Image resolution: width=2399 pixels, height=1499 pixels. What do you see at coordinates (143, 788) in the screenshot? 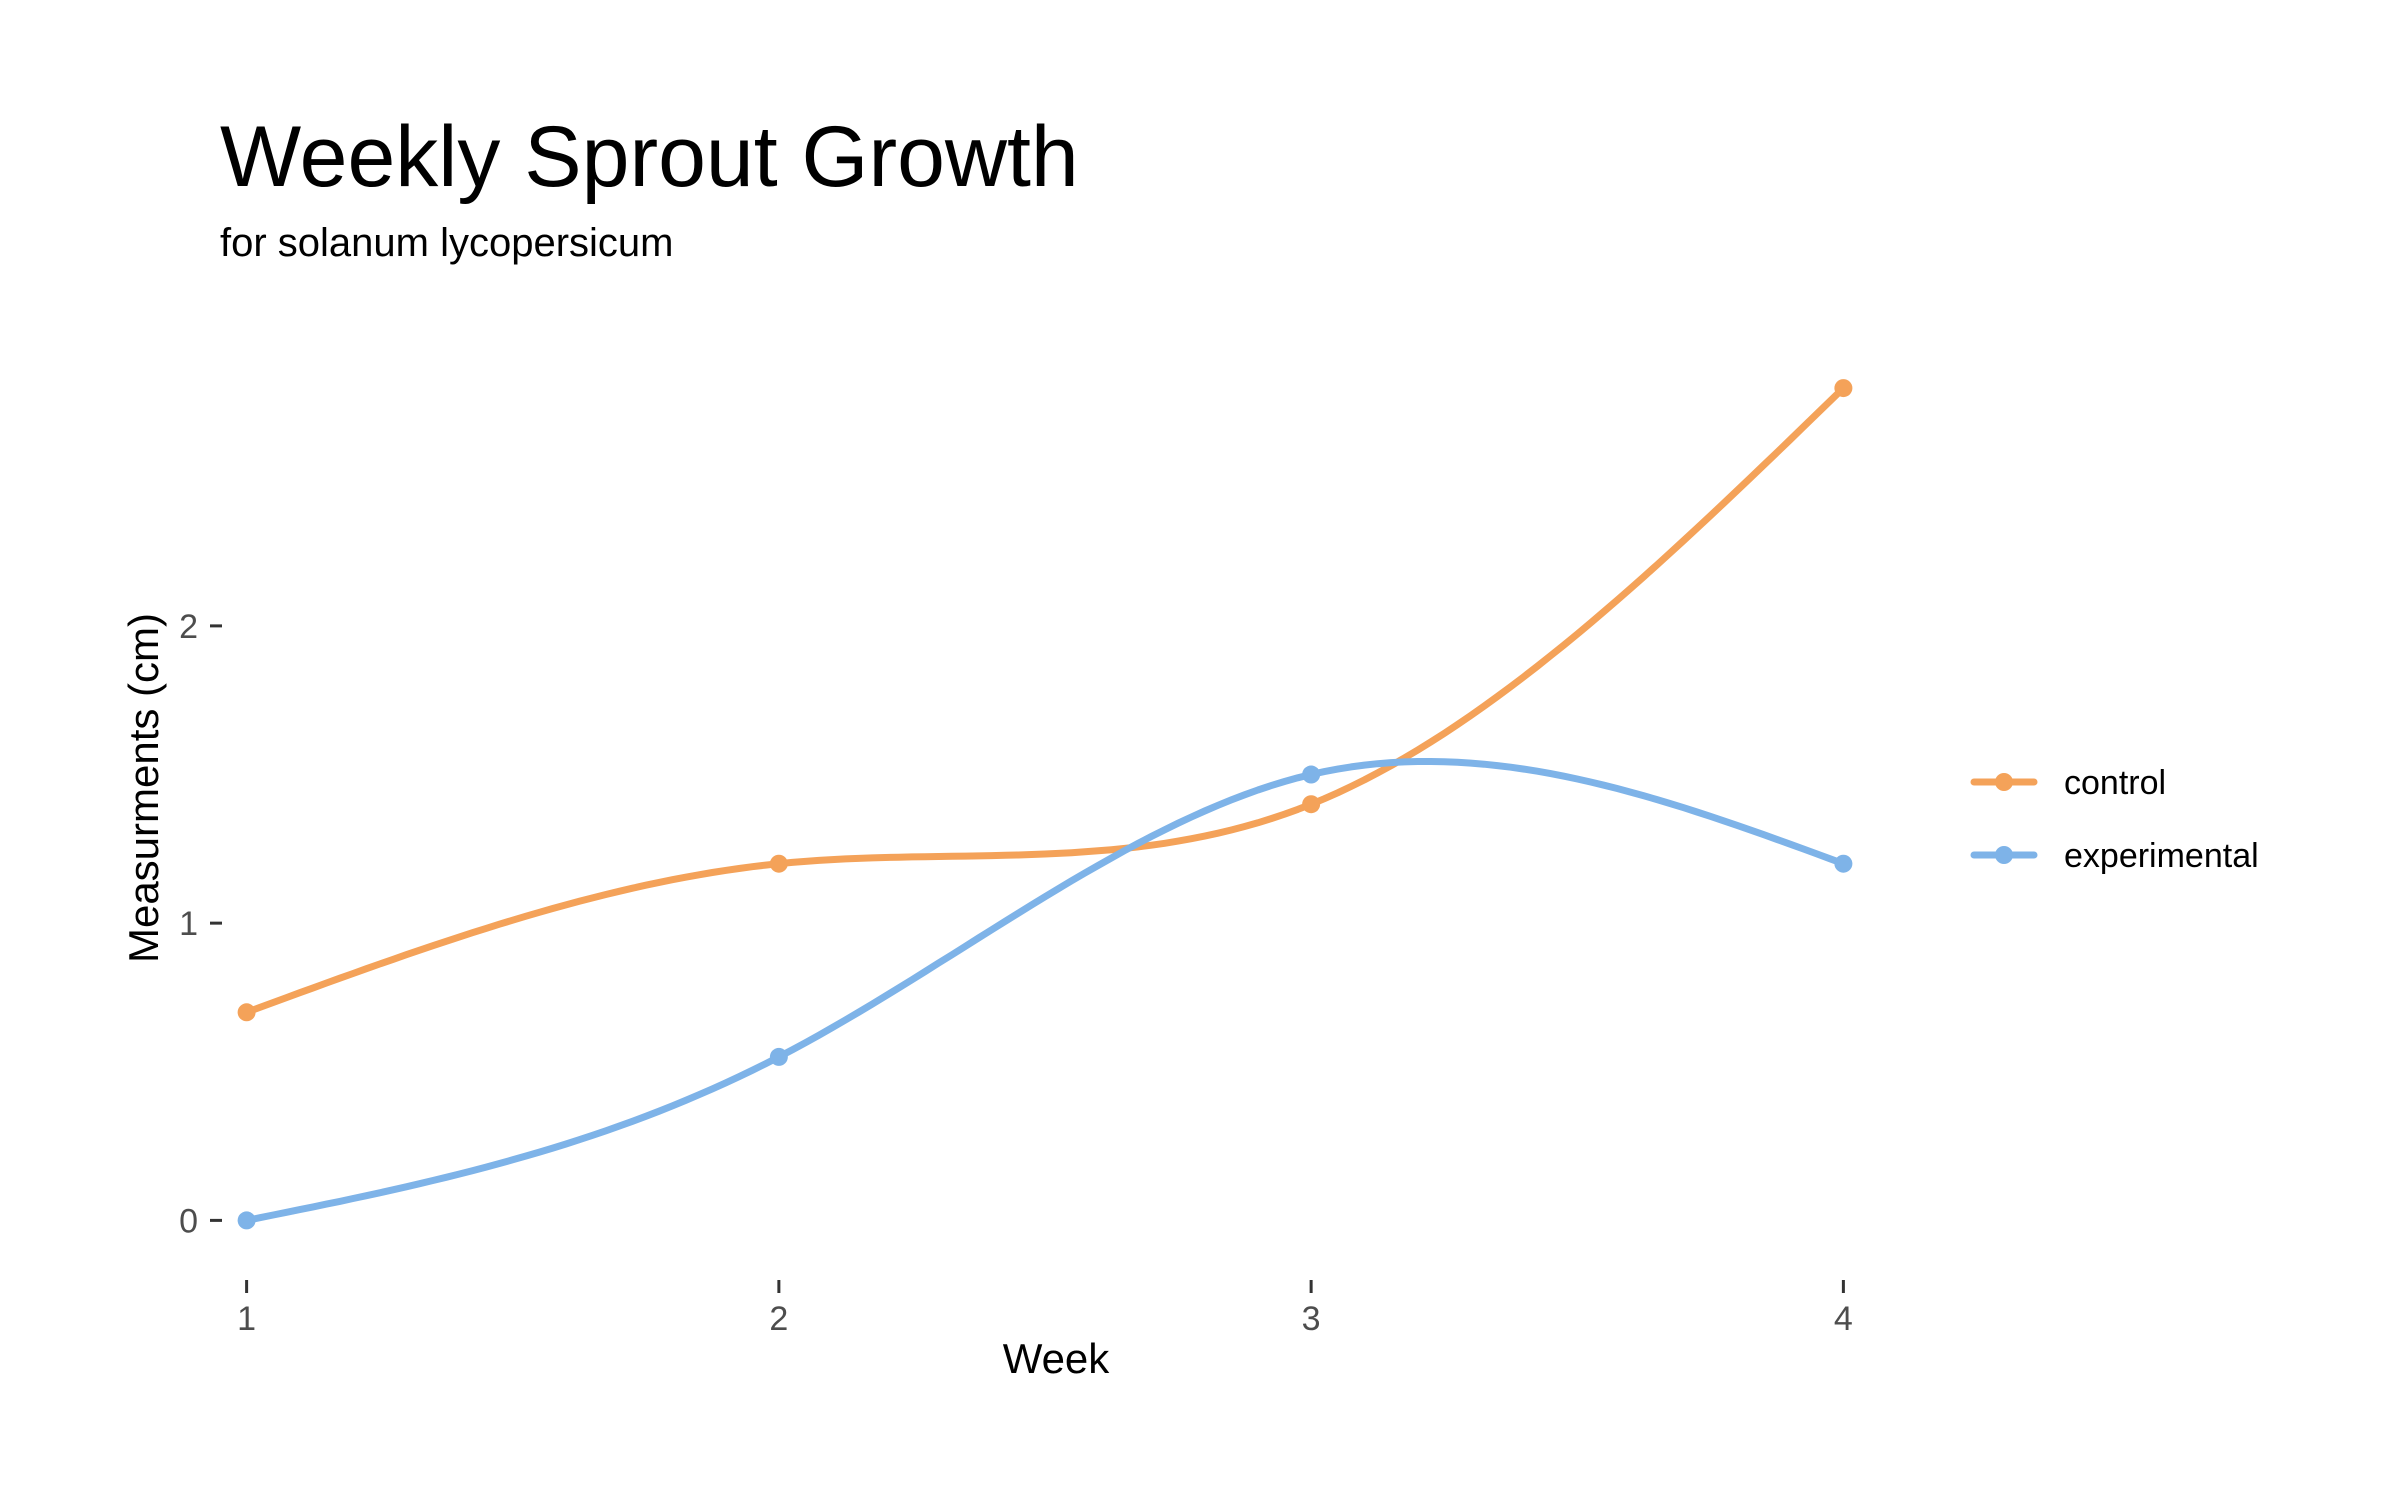
I see `y-axis-title: Measurments (cm)` at bounding box center [143, 788].